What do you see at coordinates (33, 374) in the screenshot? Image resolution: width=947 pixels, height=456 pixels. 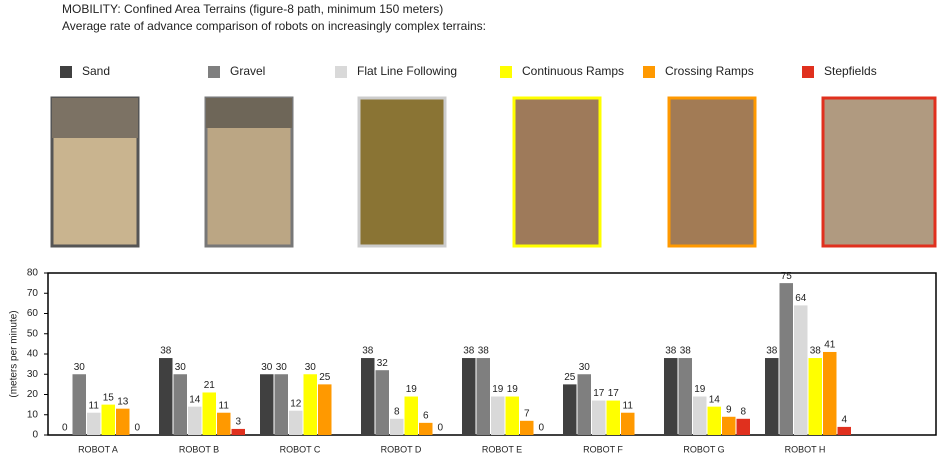 I see `y-tick-label: 30` at bounding box center [33, 374].